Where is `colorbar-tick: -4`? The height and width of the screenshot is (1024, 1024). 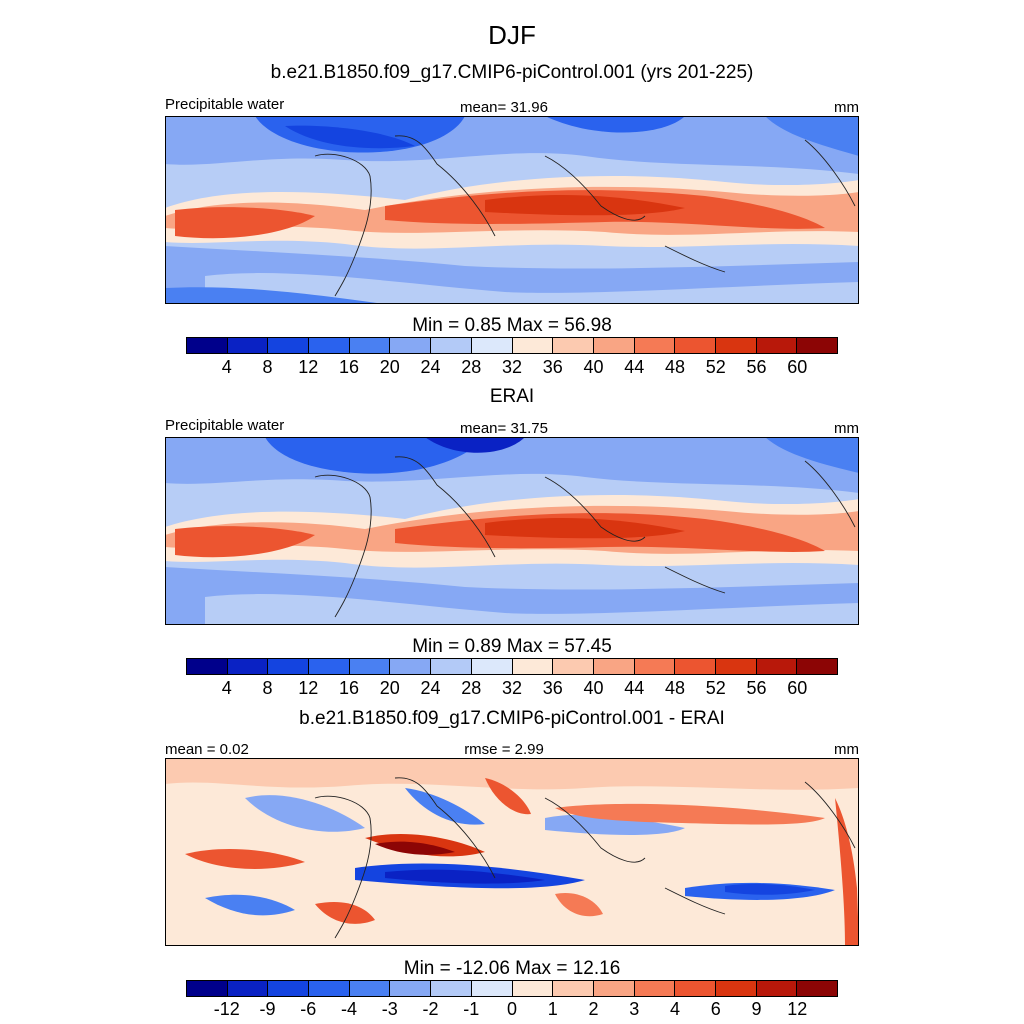
colorbar-tick: -4 is located at coordinates (349, 1009).